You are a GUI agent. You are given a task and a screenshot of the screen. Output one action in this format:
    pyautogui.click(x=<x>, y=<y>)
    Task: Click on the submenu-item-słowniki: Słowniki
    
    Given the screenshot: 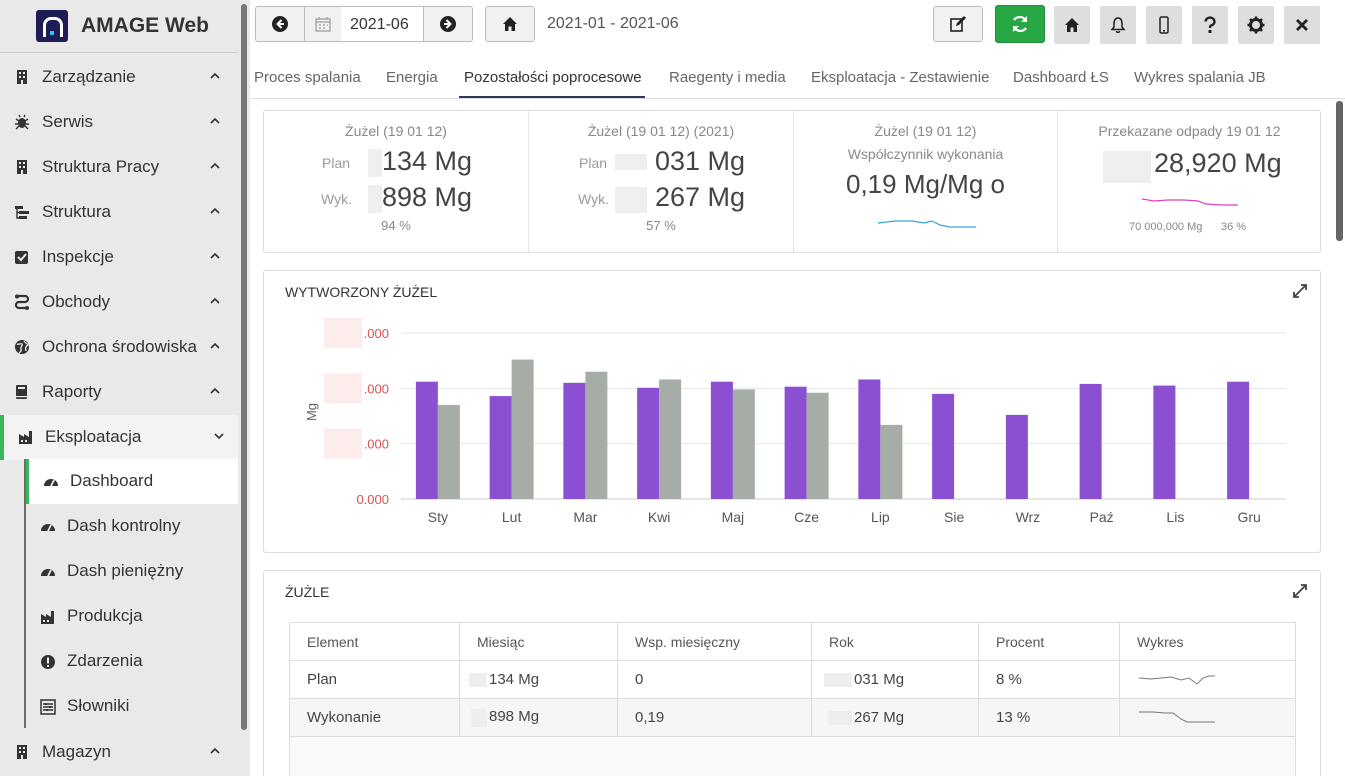 What is the action you would take?
    pyautogui.click(x=132, y=706)
    